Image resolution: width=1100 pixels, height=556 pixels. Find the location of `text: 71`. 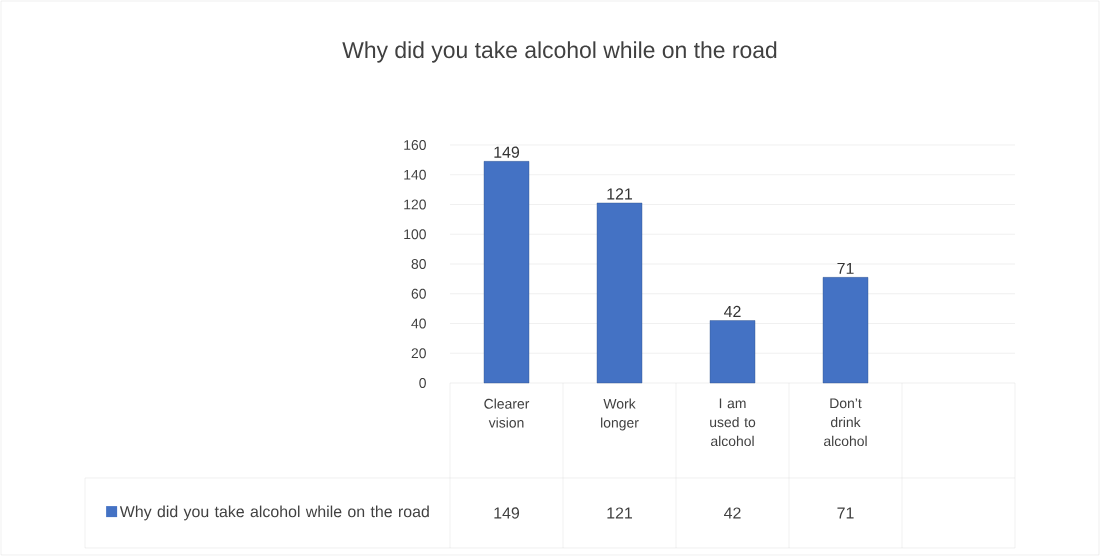

text: 71 is located at coordinates (845, 513).